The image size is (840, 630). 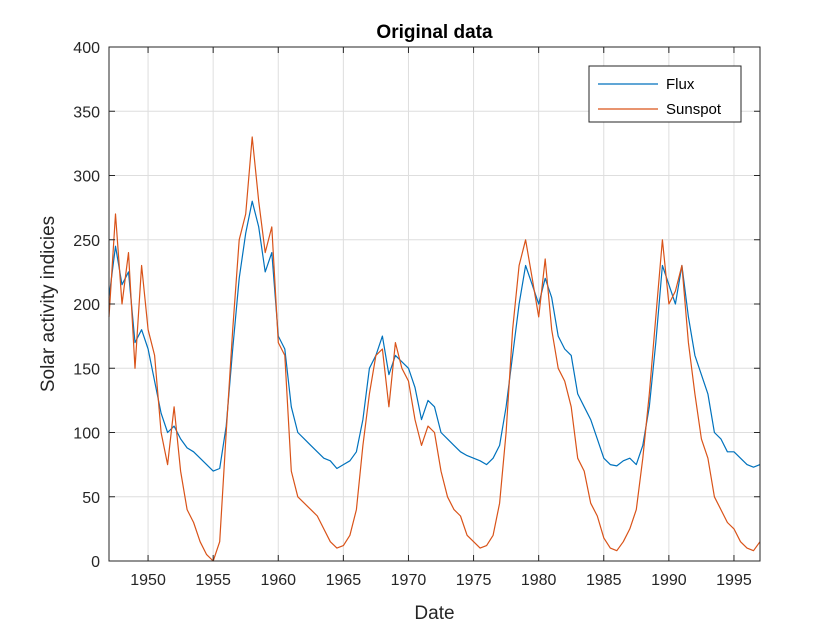 I want to click on x-tick-label: 1950, so click(x=148, y=580).